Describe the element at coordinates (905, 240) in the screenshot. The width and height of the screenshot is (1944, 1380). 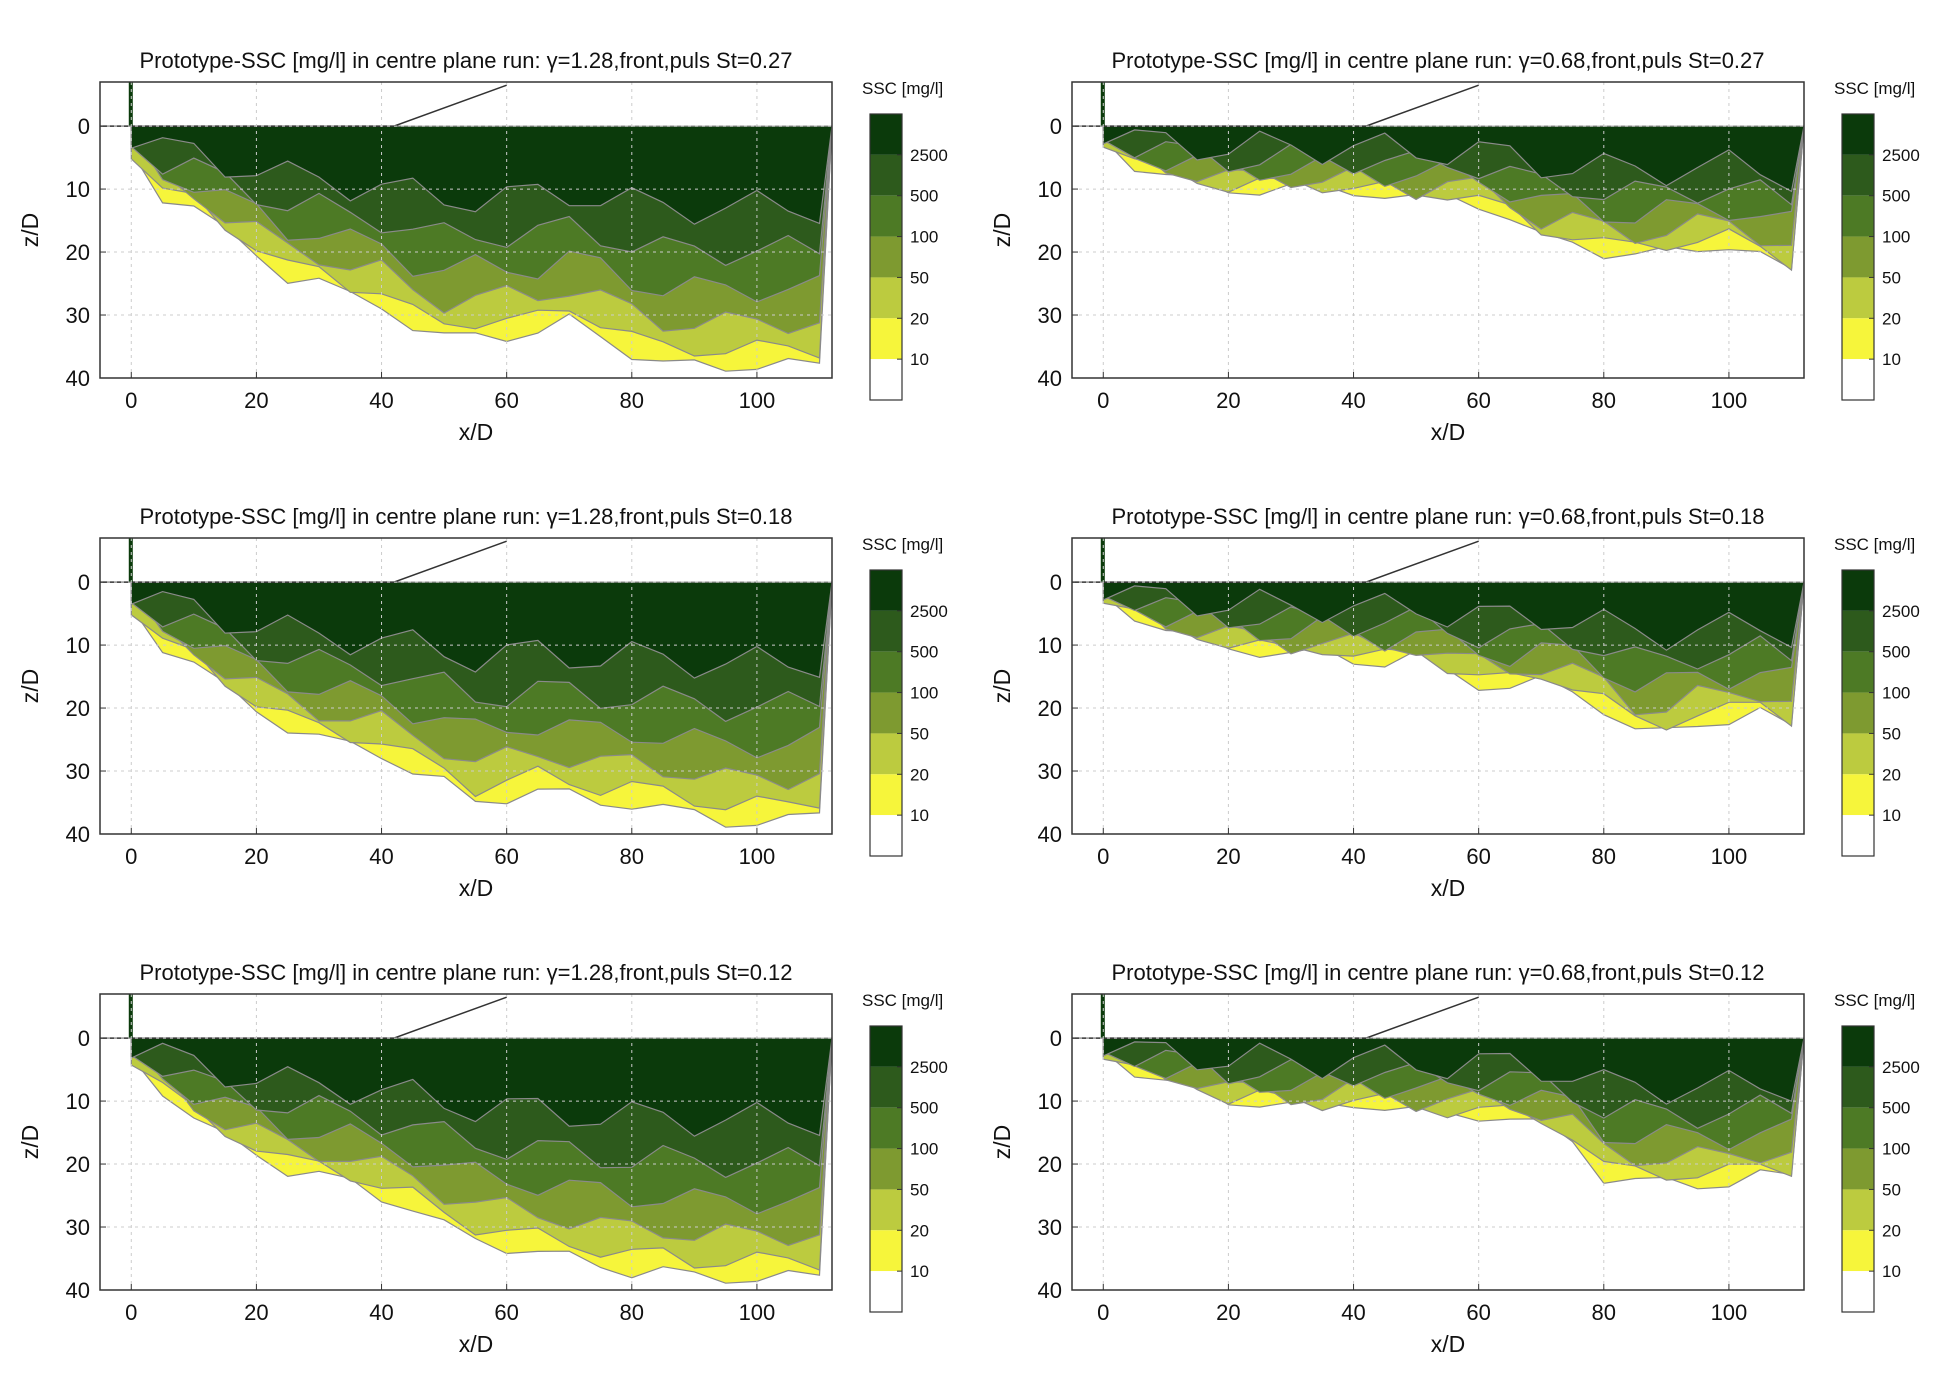
I see `colorbar: SSC [mg/l] 2500 500 100 50 20 10` at that location.